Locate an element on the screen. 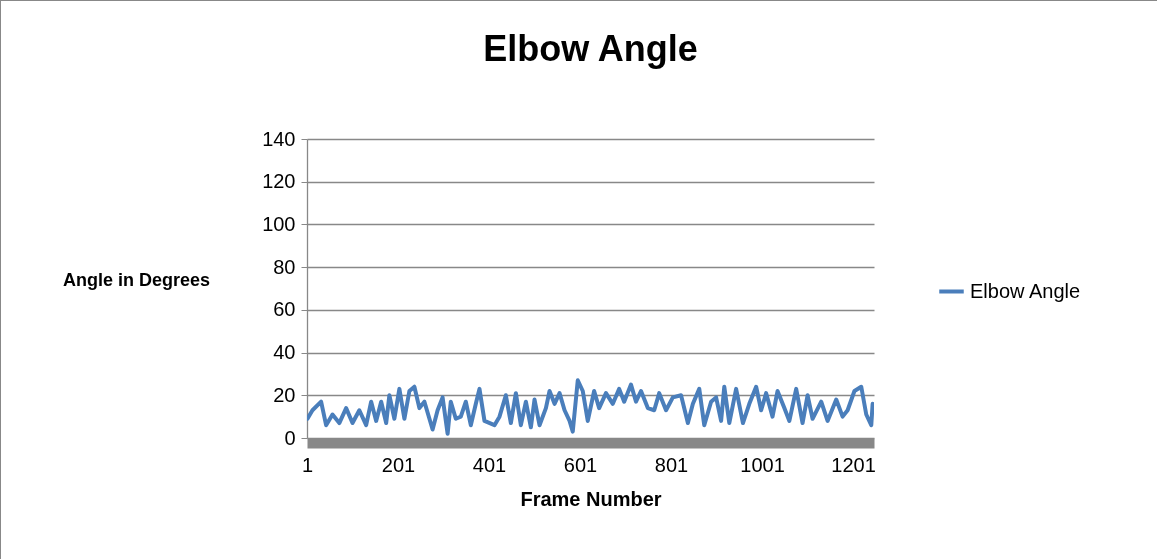 The height and width of the screenshot is (559, 1157). x-tick-label: 801 is located at coordinates (671, 464).